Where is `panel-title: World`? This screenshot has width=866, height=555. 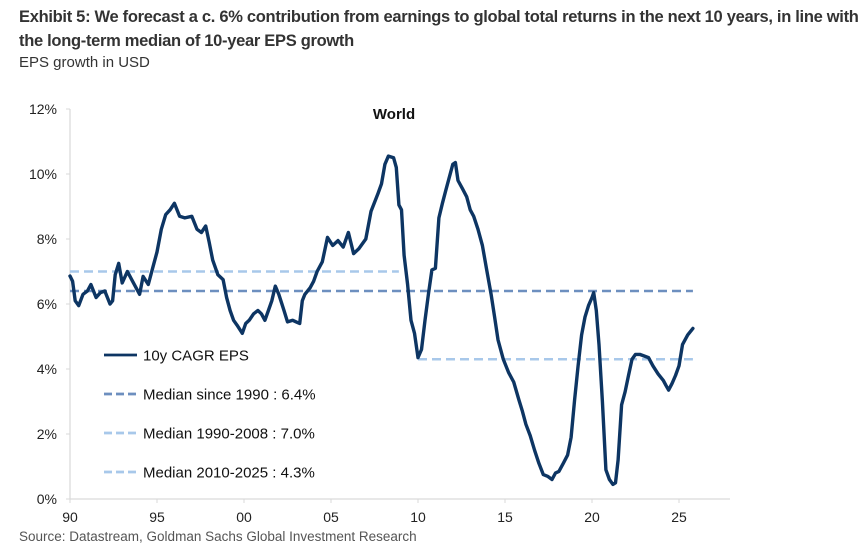
panel-title: World is located at coordinates (394, 114).